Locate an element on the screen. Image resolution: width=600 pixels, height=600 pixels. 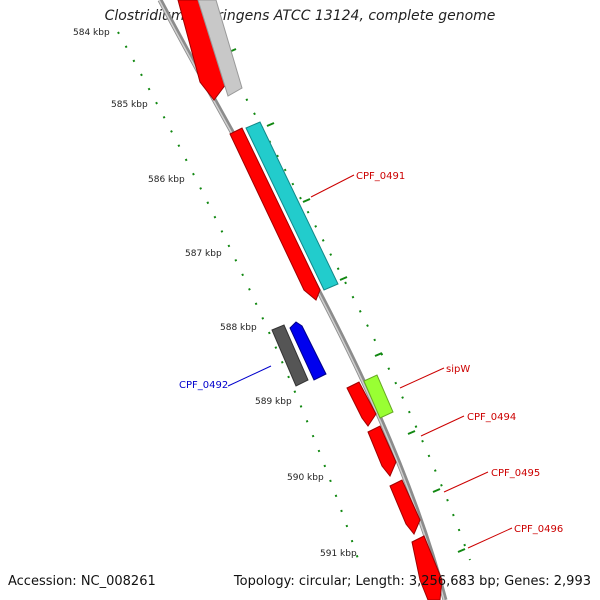
feature-darkgray is located at coordinates (290, 355).